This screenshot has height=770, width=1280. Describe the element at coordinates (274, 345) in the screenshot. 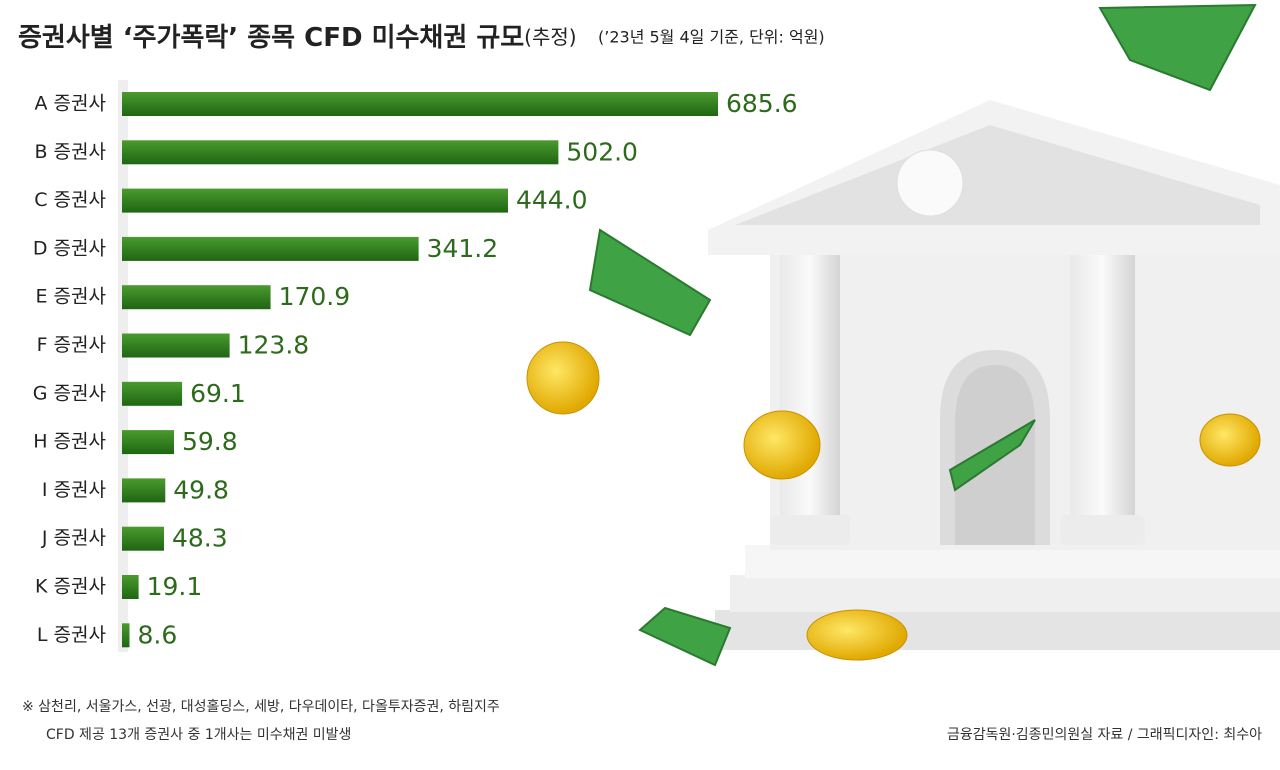

I see `value-label: 123.8` at that location.